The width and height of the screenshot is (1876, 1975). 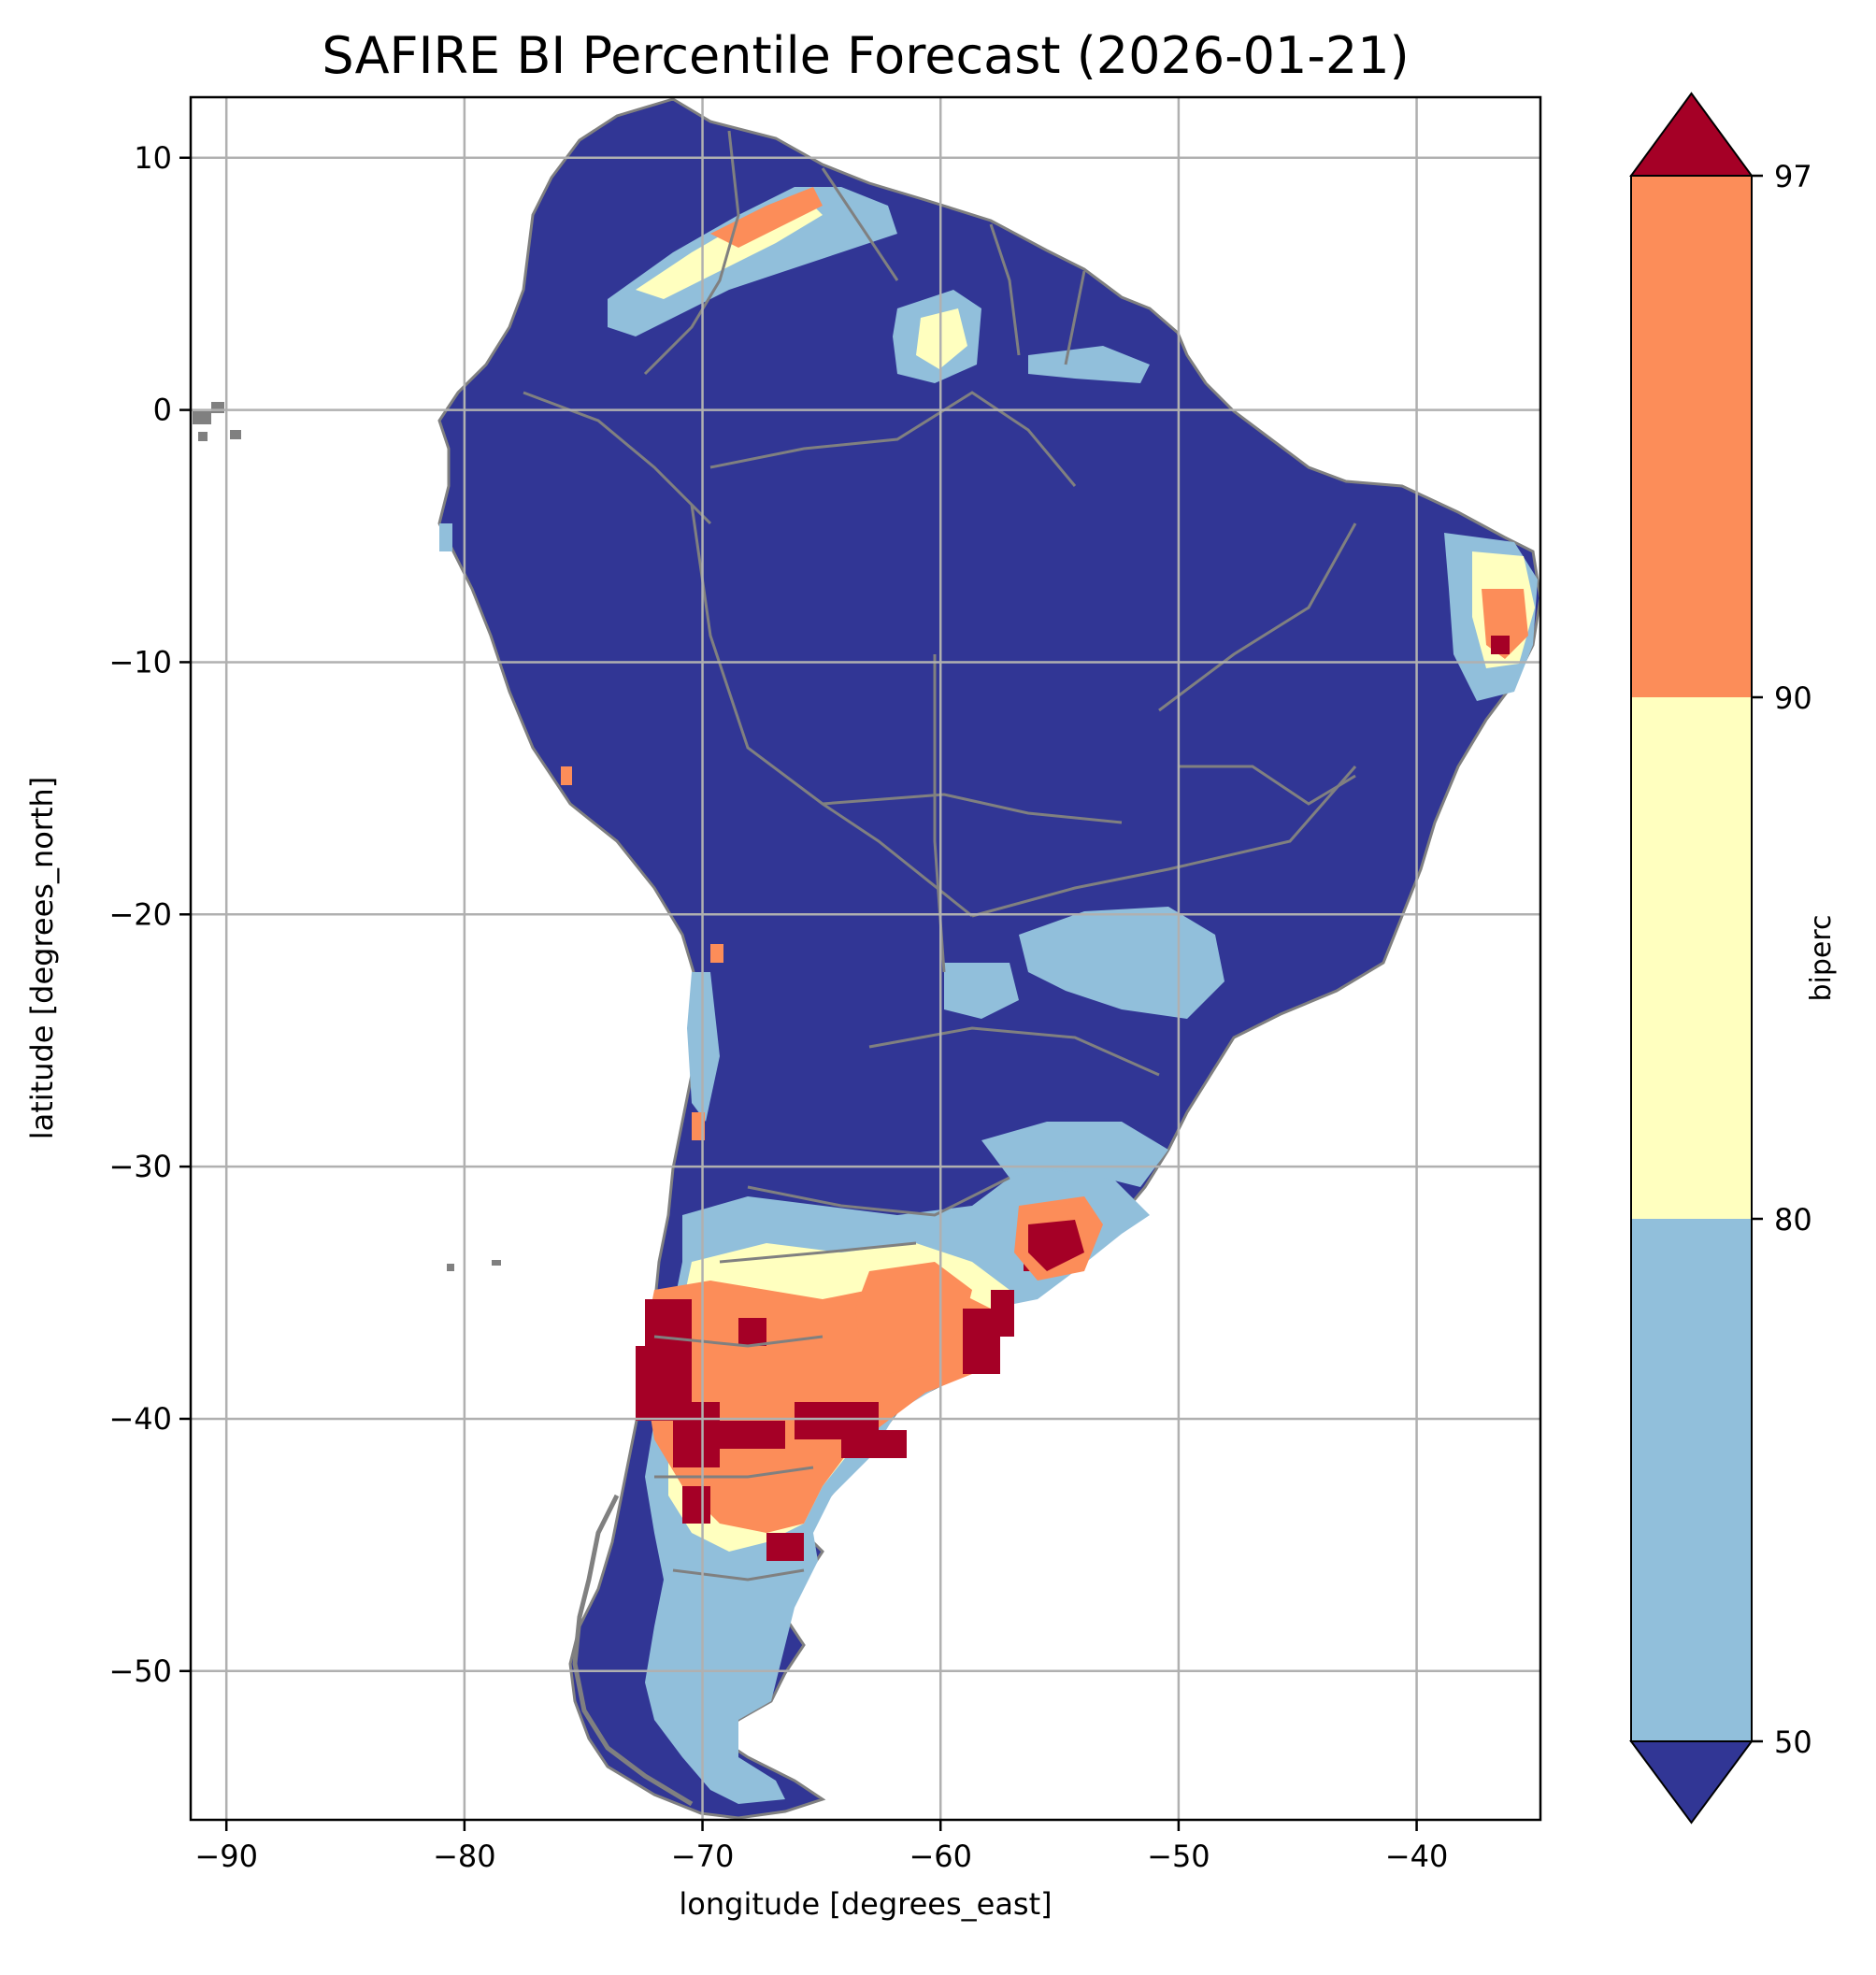 What do you see at coordinates (1059, 1238) in the screenshot?
I see `uruguay-hotspot` at bounding box center [1059, 1238].